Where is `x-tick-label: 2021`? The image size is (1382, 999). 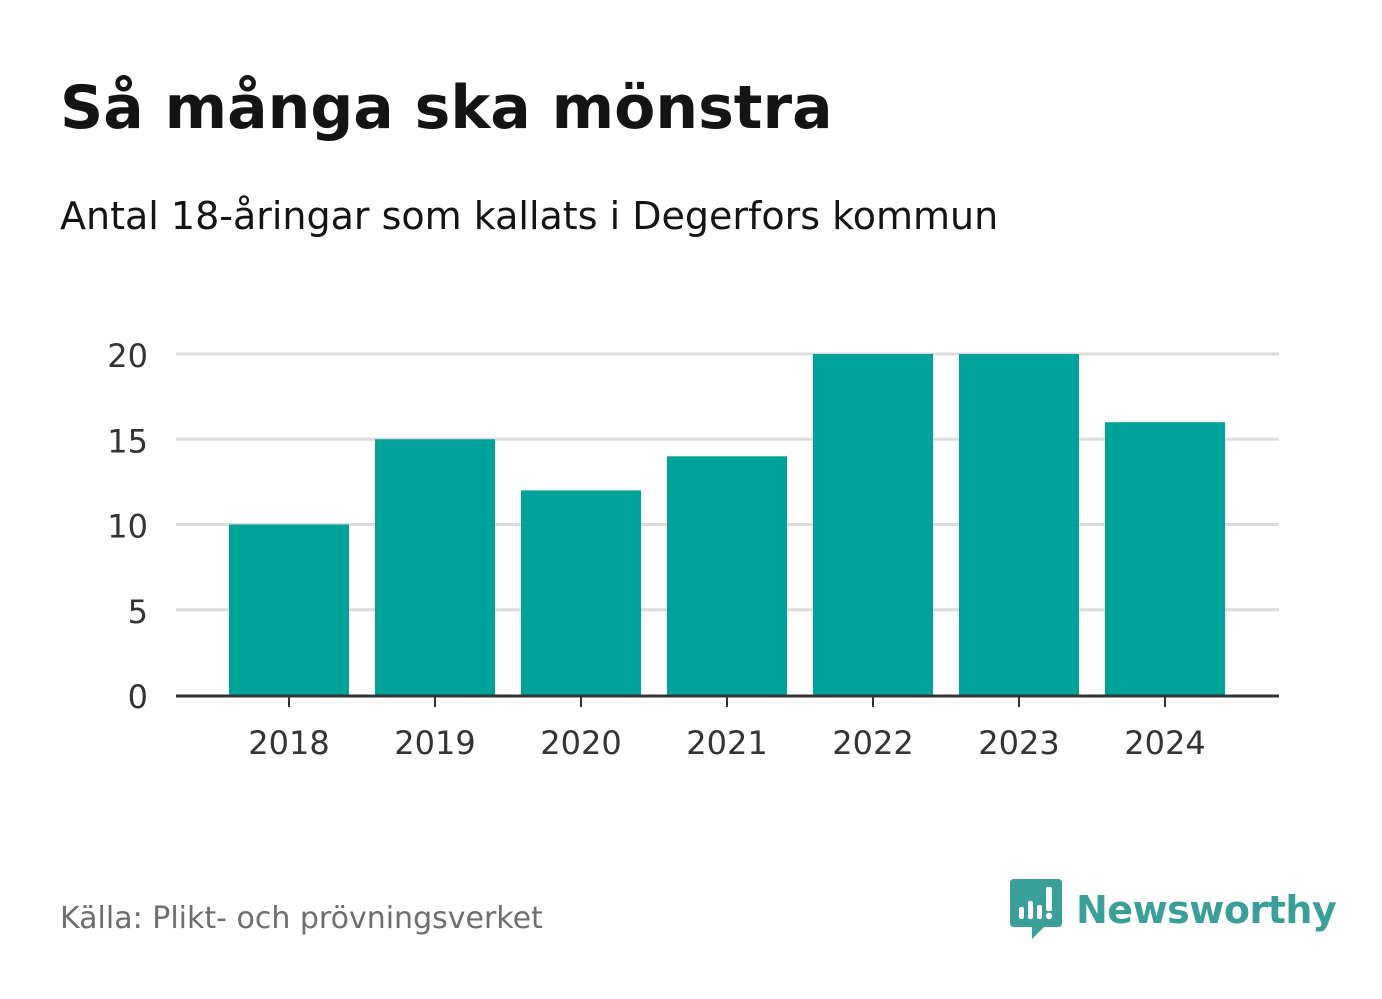
x-tick-label: 2021 is located at coordinates (726, 743).